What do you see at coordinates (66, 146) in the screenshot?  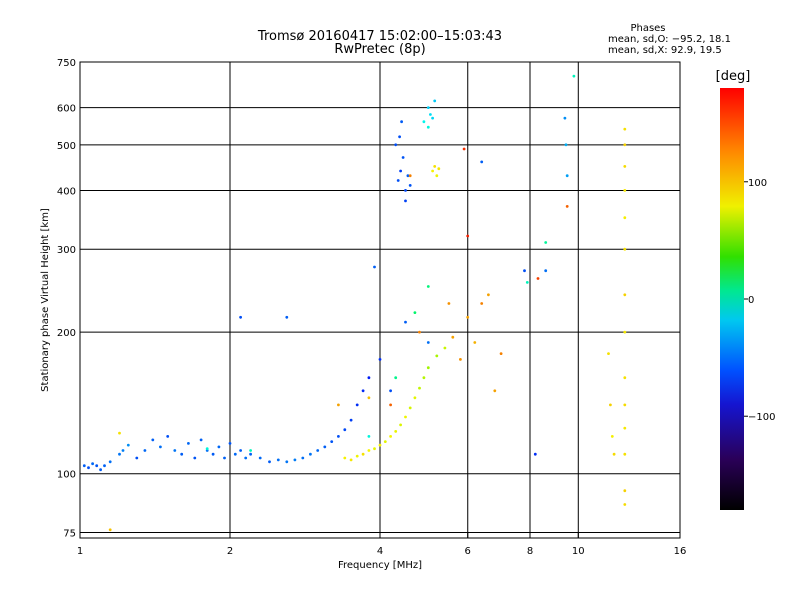 I see `y-tick-label: 500` at bounding box center [66, 146].